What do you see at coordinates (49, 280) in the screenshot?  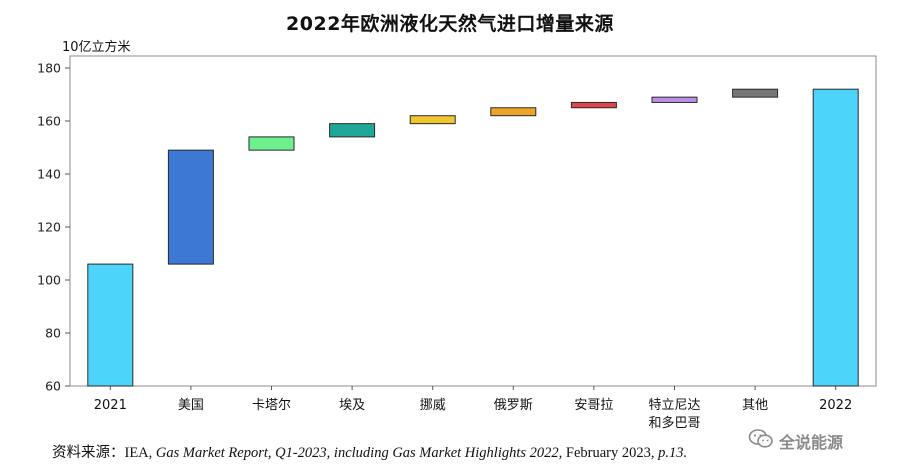 I see `y-tick-label: 100` at bounding box center [49, 280].